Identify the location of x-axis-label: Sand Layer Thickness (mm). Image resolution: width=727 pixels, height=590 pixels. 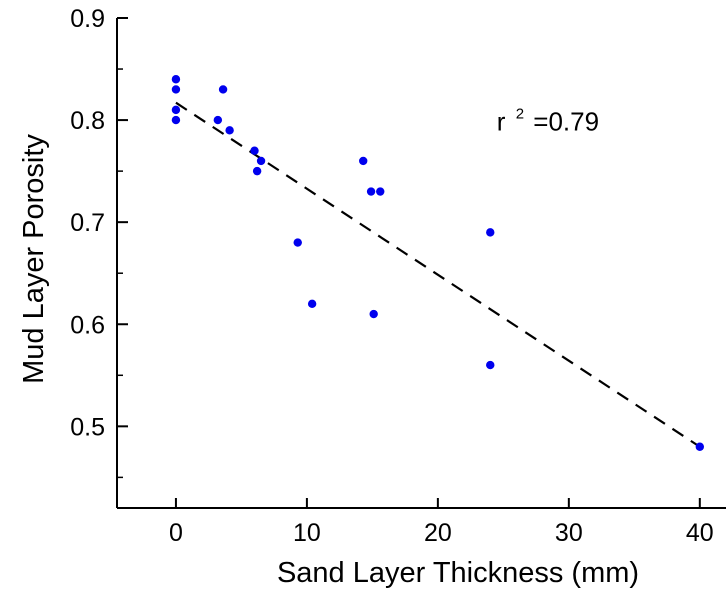
(458, 573).